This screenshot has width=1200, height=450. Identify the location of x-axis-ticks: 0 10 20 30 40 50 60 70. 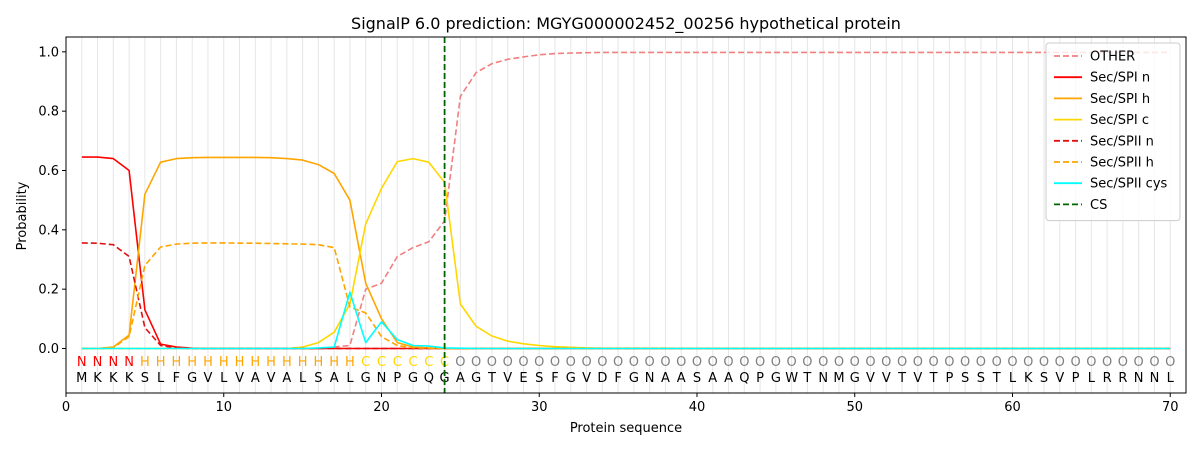
(620, 404).